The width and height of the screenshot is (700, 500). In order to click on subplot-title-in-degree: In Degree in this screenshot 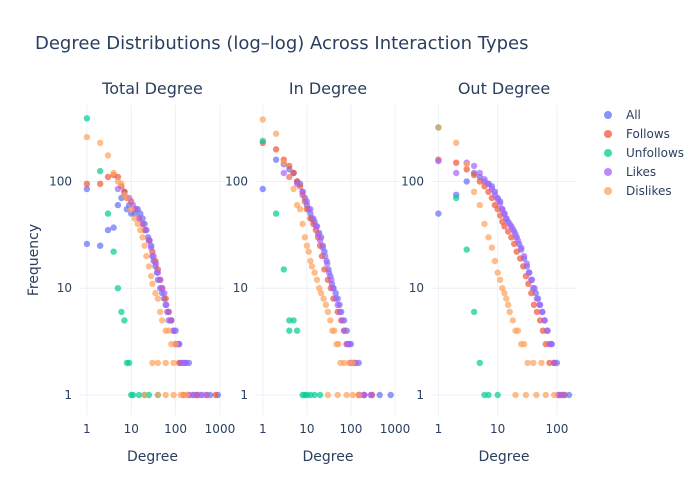, I will do `click(328, 88)`.